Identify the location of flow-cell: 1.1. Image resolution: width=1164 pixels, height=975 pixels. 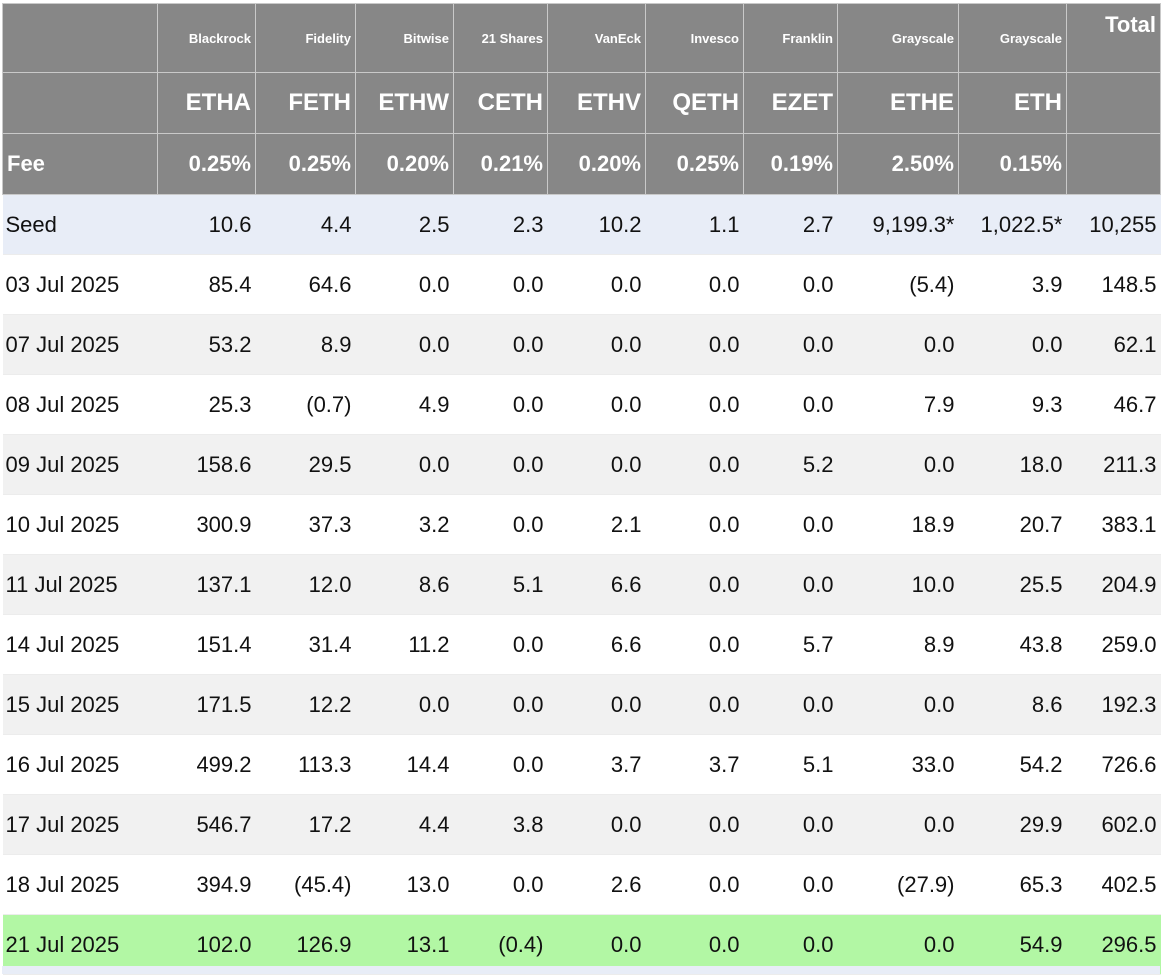
(694, 224).